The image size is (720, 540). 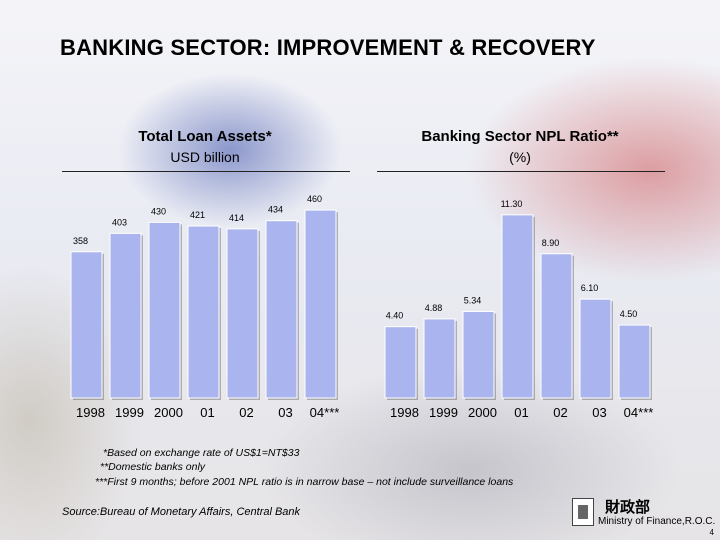 What do you see at coordinates (521, 171) in the screenshot?
I see `right-chart-divider` at bounding box center [521, 171].